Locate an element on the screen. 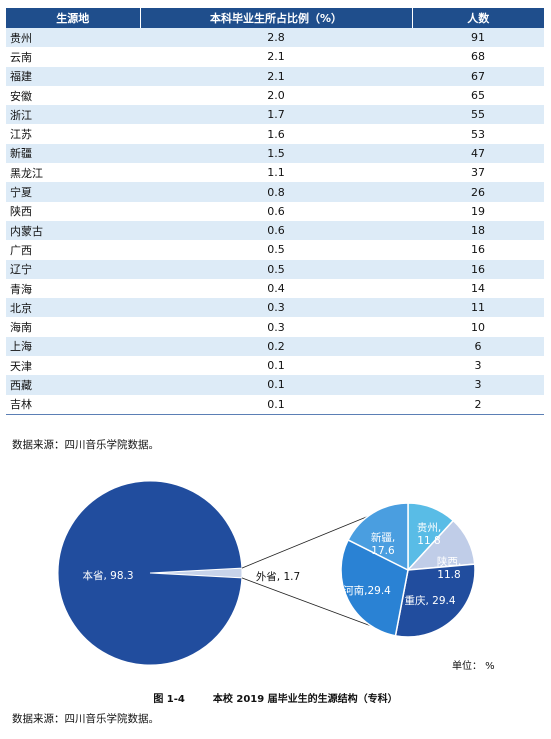 The height and width of the screenshot is (739, 551). figure-number: 图 1-4 is located at coordinates (169, 699).